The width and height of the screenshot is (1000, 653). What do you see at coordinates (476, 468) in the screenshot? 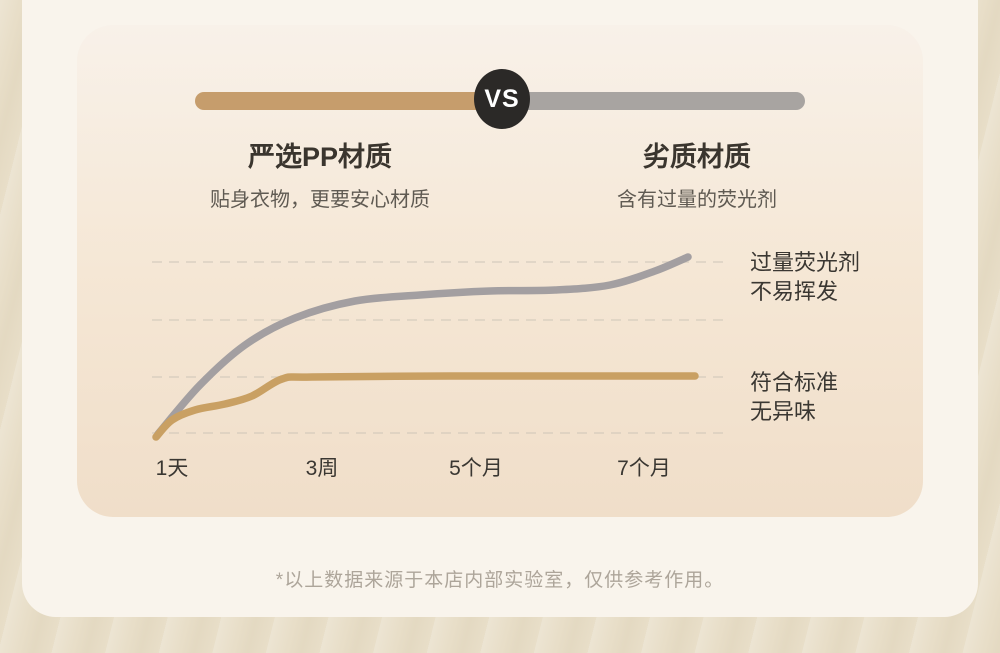
I see `x-axis-tick-5months: 5个月` at bounding box center [476, 468].